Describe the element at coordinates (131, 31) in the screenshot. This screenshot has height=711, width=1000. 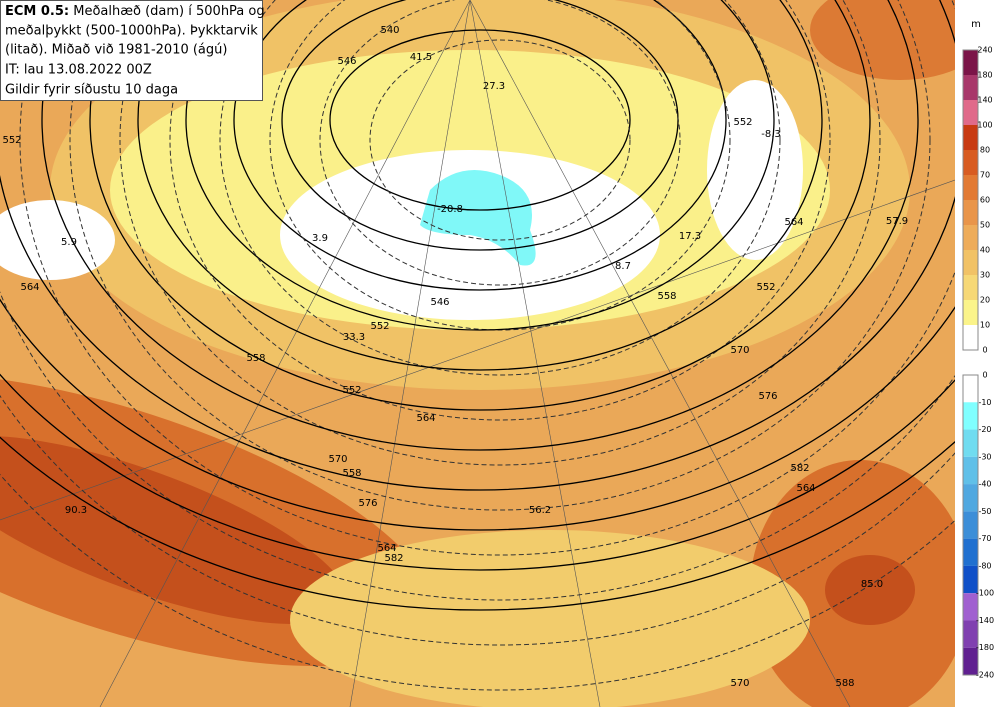
I see `title-line: meðalþykkt (500-1000hPa). Þykktarvik` at that location.